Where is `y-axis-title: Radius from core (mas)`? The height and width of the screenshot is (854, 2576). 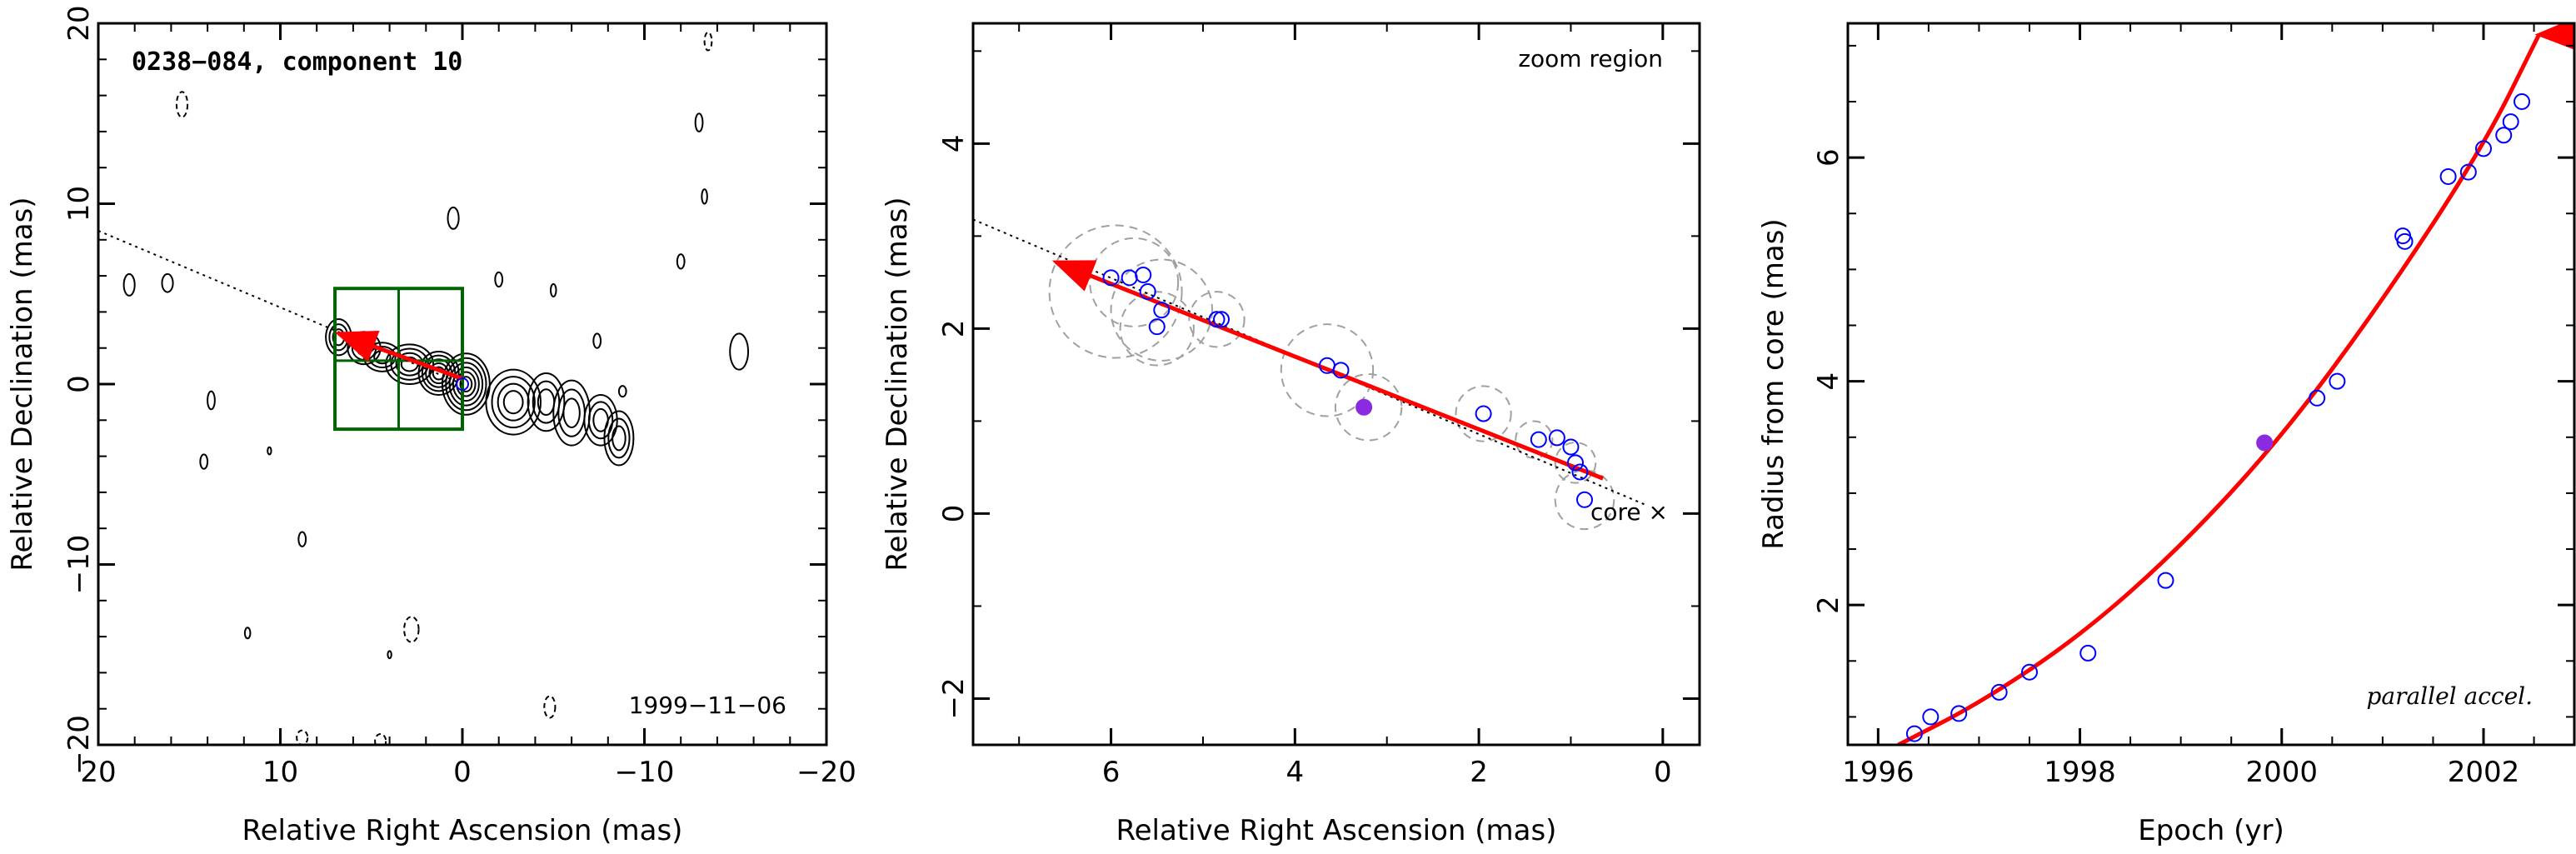
y-axis-title: Radius from core (mas) is located at coordinates (1773, 383).